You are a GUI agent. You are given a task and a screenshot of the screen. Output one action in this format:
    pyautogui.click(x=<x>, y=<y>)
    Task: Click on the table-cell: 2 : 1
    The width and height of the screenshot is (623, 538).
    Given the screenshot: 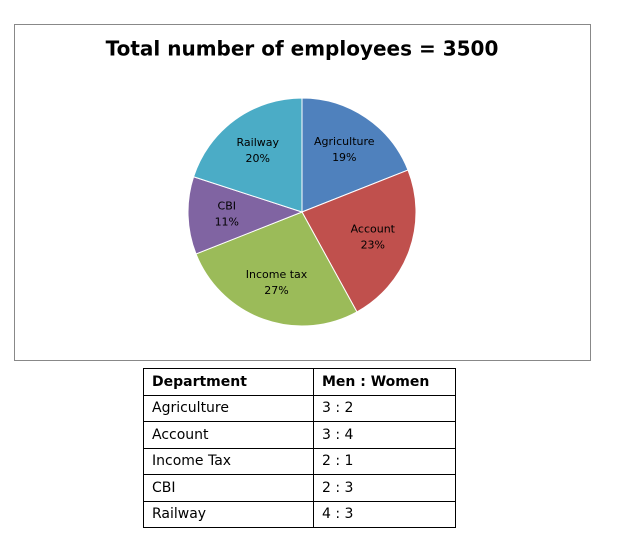 What is the action you would take?
    pyautogui.click(x=384, y=461)
    